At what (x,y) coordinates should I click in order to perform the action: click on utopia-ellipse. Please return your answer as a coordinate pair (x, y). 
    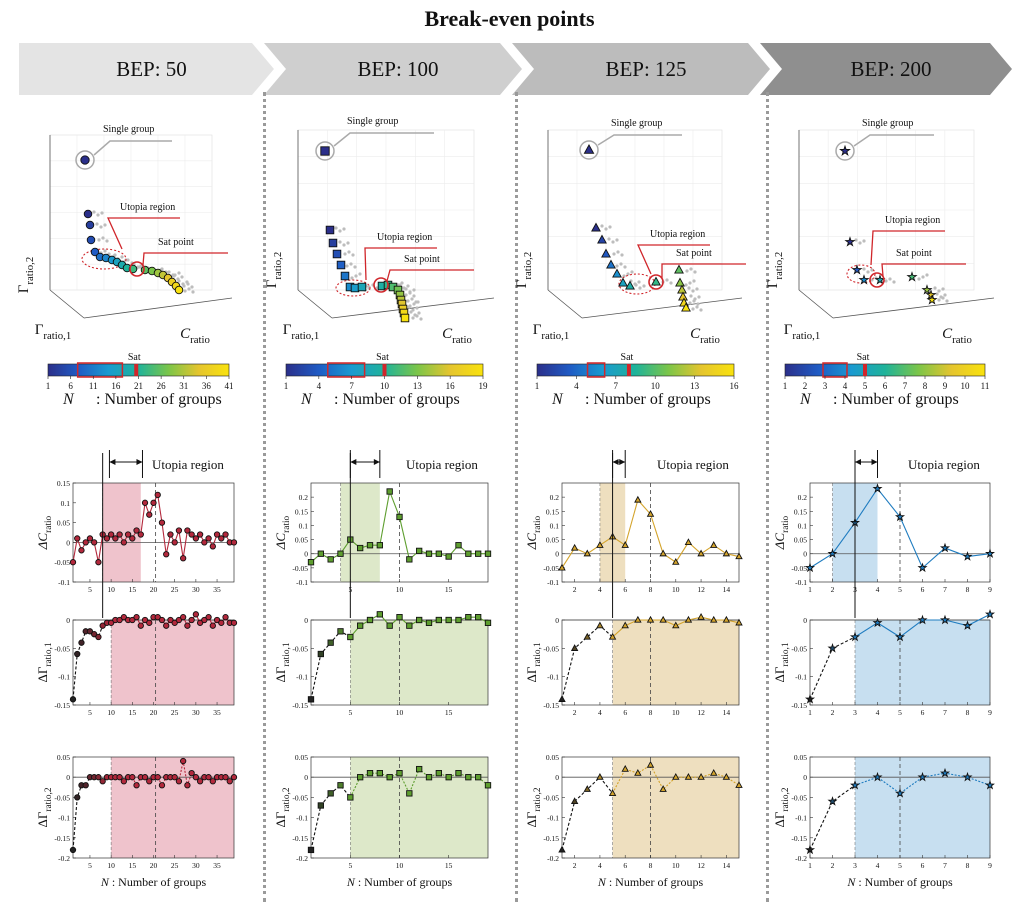
    Looking at the image, I should click on (353, 288).